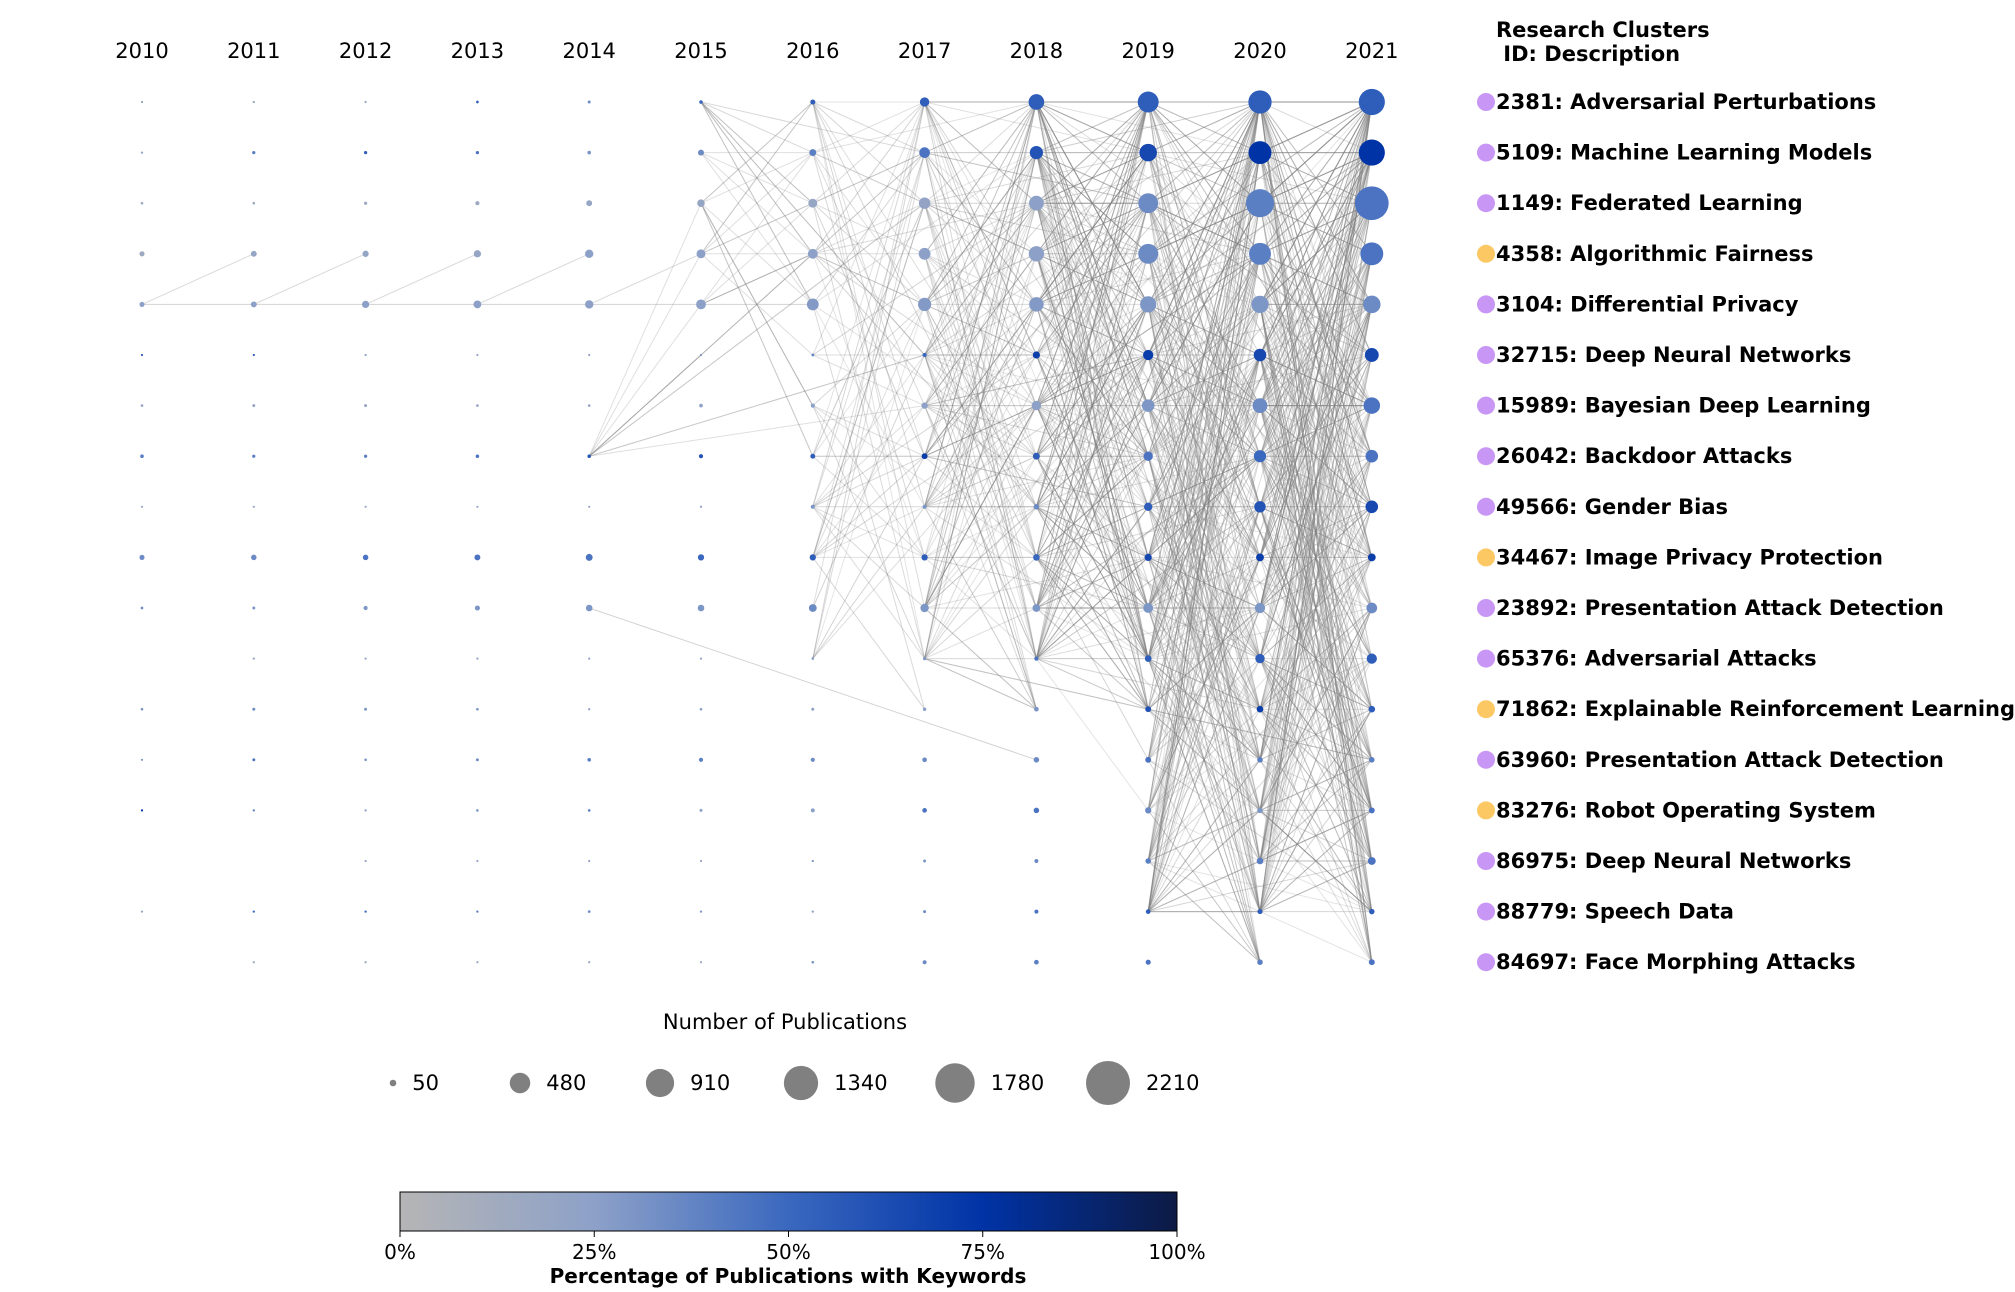  I want to click on year-label-2021: 2021, so click(1371, 51).